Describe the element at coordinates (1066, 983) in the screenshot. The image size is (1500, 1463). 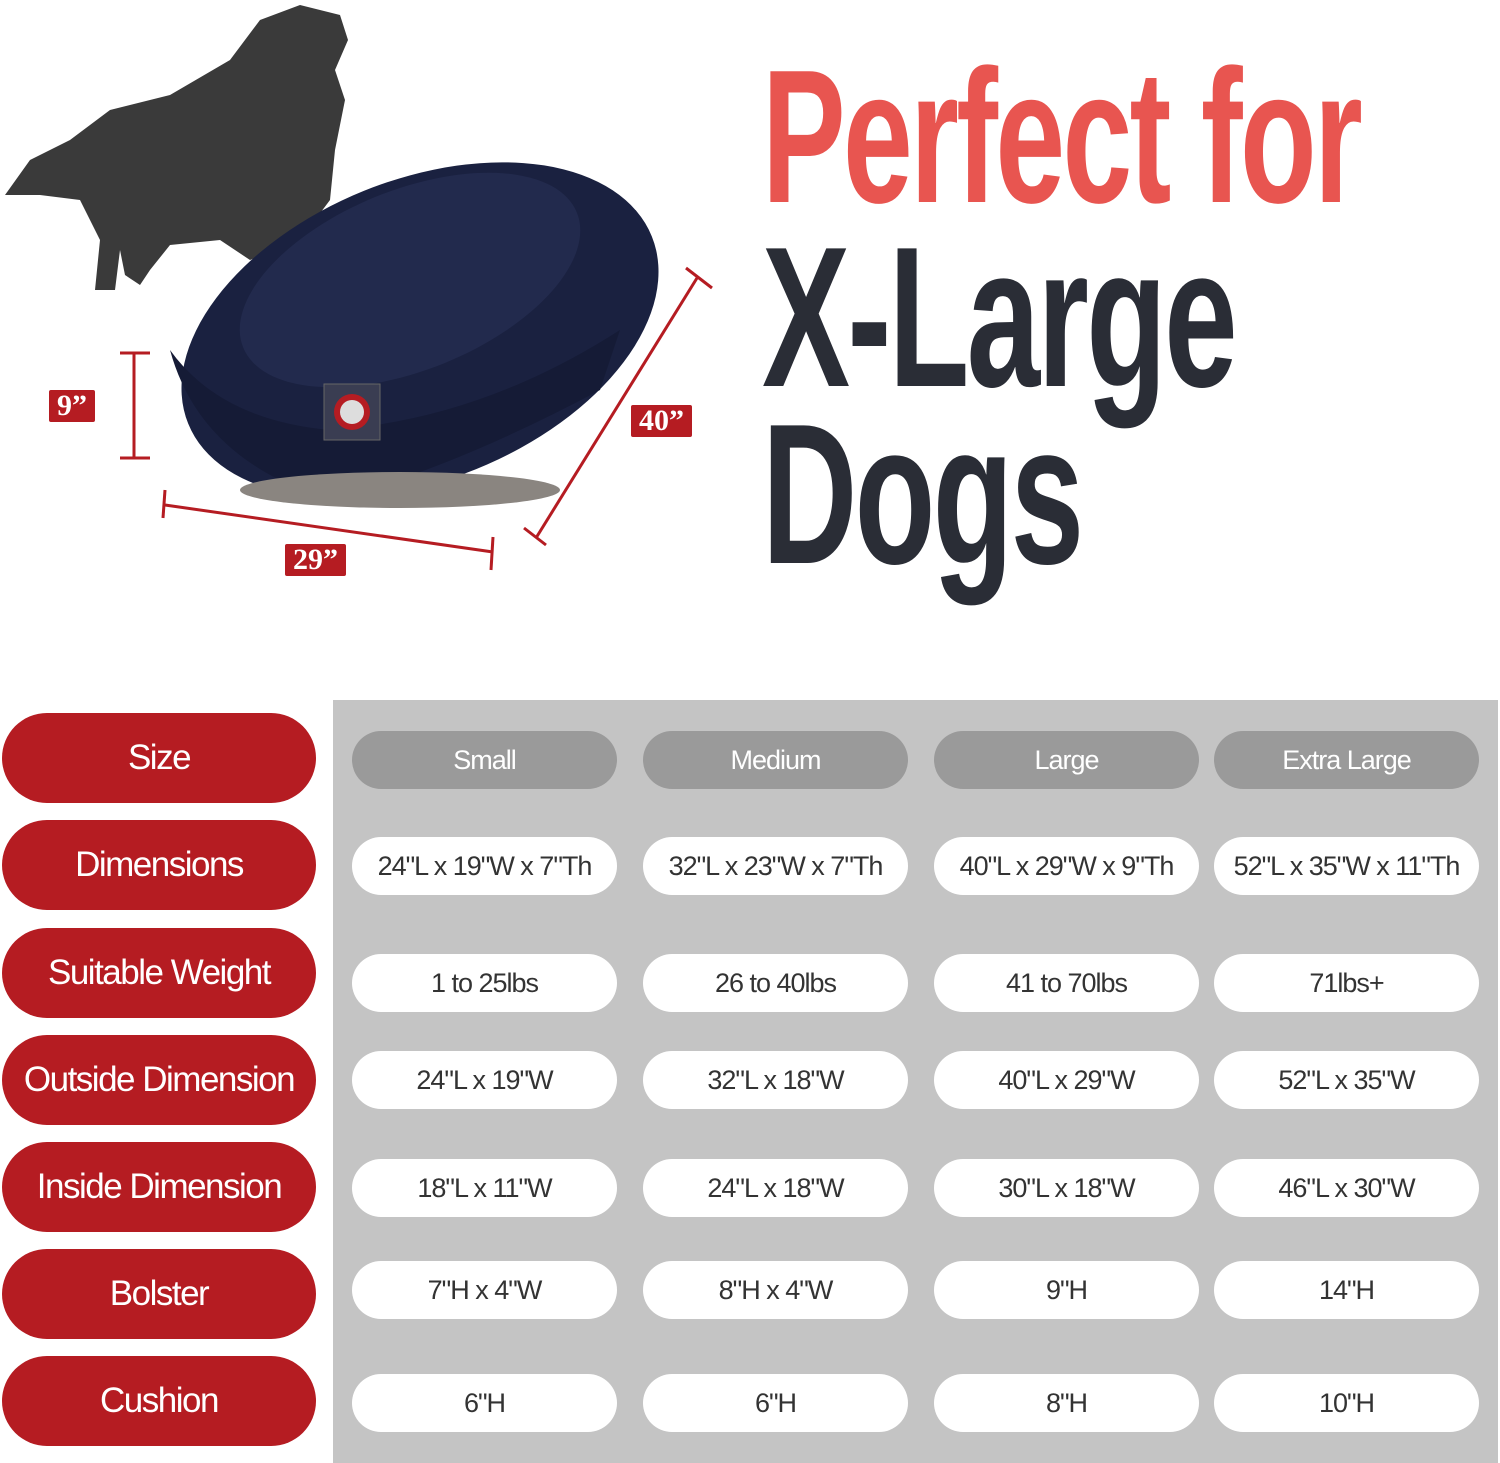
I see `table-cell: 41 to 70lbs` at that location.